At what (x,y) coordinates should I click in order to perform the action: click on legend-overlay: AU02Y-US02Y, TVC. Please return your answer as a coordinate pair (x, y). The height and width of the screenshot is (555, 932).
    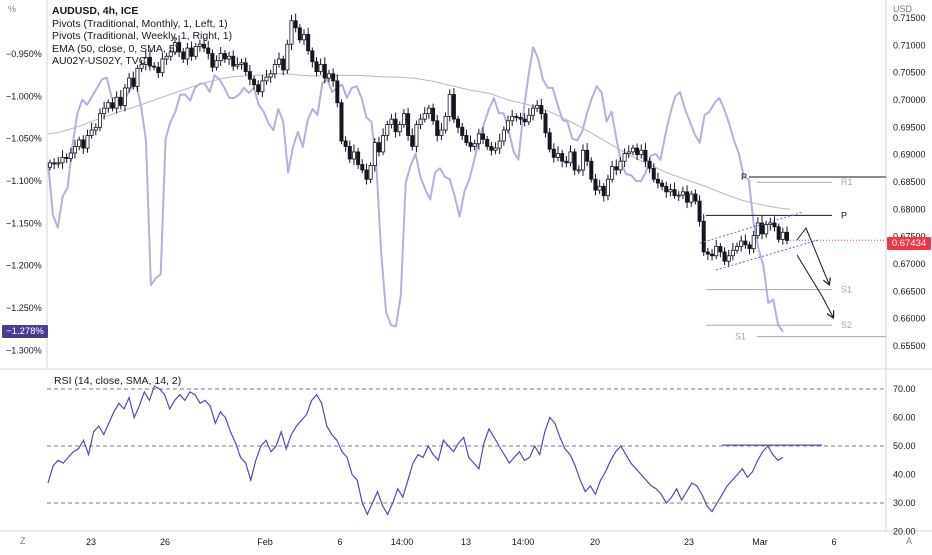
    Looking at the image, I should click on (99, 61).